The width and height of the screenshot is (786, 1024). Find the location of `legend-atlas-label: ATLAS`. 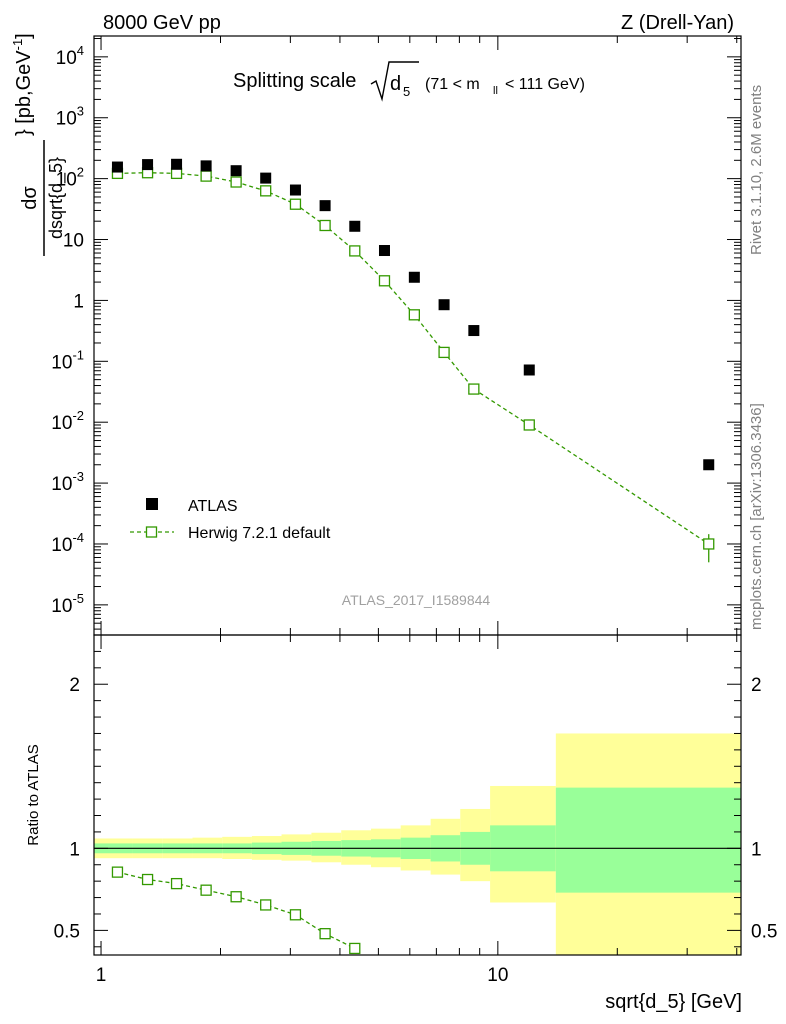

legend-atlas-label: ATLAS is located at coordinates (213, 506).